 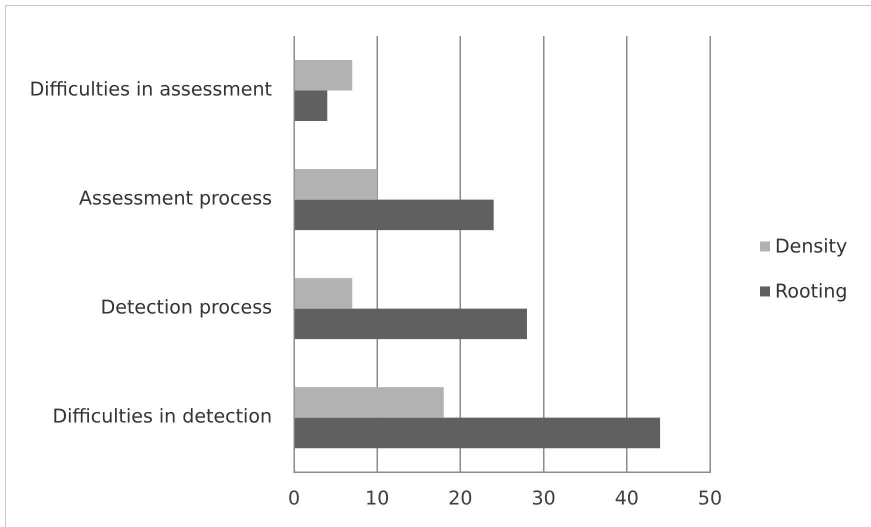 I want to click on x-tick-label: 40, so click(x=626, y=499).